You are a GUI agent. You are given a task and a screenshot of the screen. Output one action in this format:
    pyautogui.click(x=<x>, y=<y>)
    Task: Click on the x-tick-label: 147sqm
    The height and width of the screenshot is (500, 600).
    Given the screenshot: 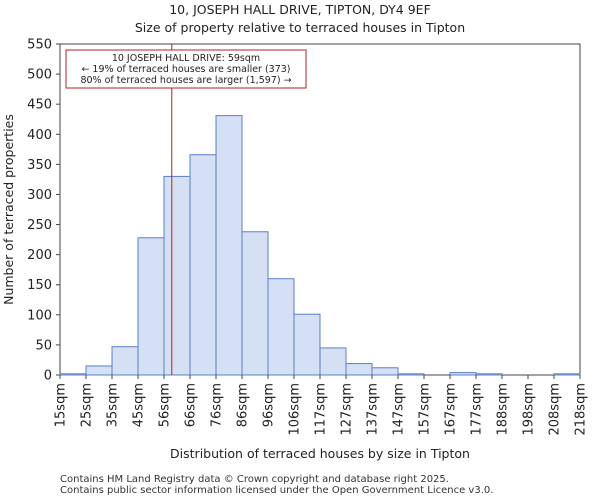 What is the action you would take?
    pyautogui.click(x=399, y=409)
    